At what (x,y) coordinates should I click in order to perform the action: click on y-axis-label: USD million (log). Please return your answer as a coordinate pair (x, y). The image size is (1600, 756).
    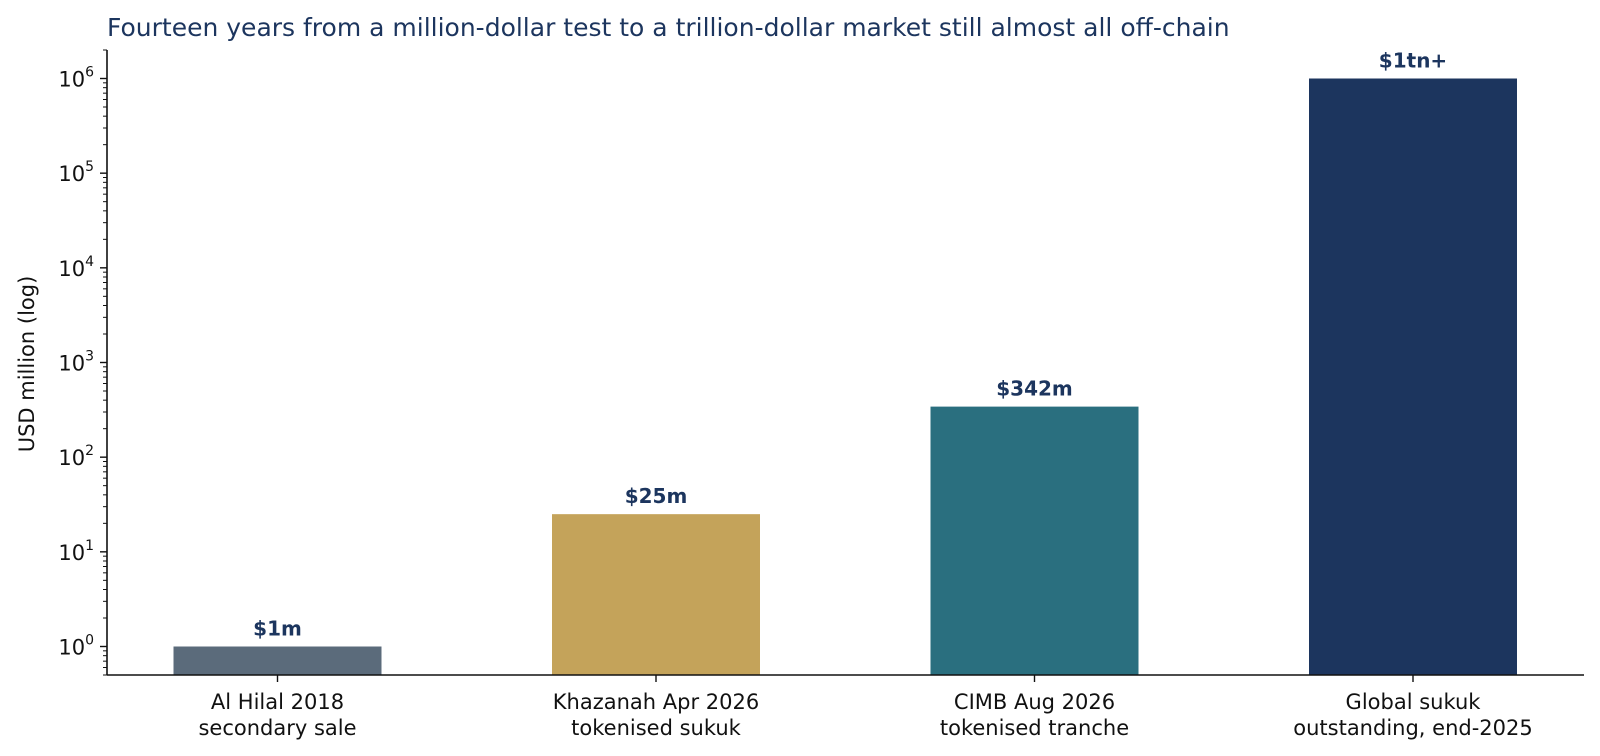
    Looking at the image, I should click on (27, 364).